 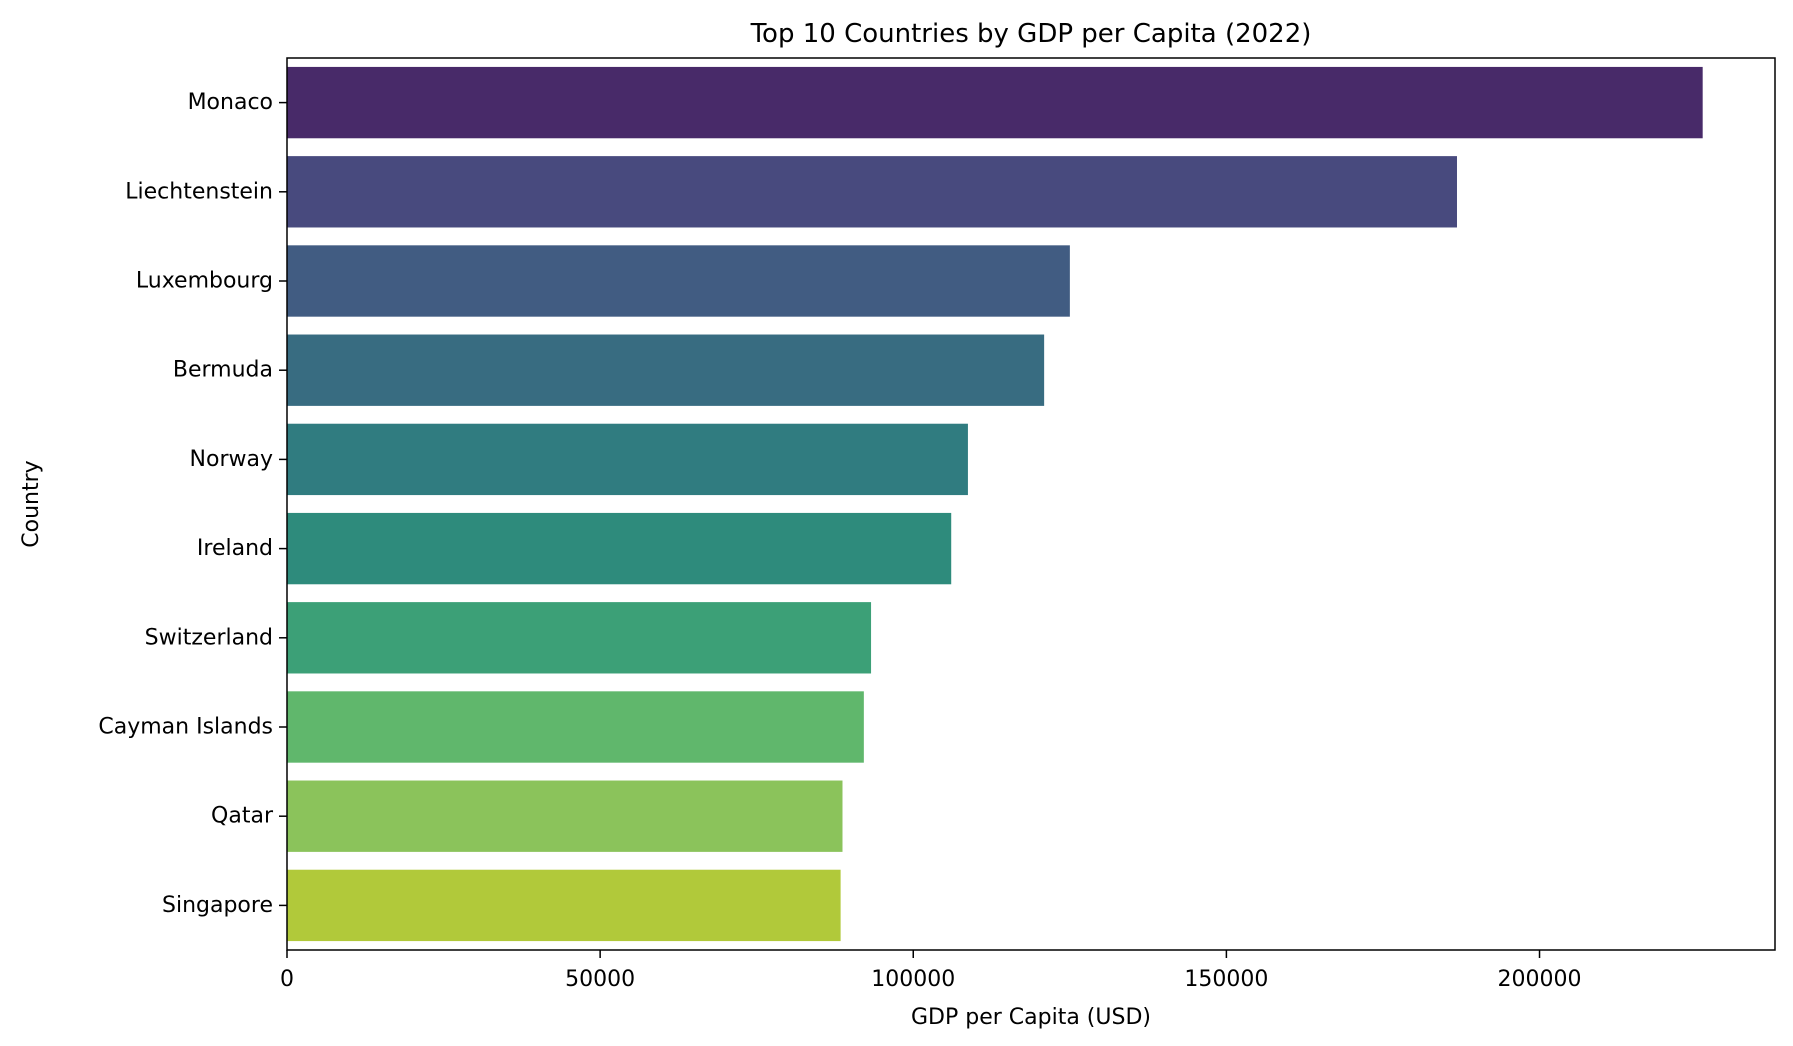 What do you see at coordinates (564, 905) in the screenshot?
I see `bar-singapore` at bounding box center [564, 905].